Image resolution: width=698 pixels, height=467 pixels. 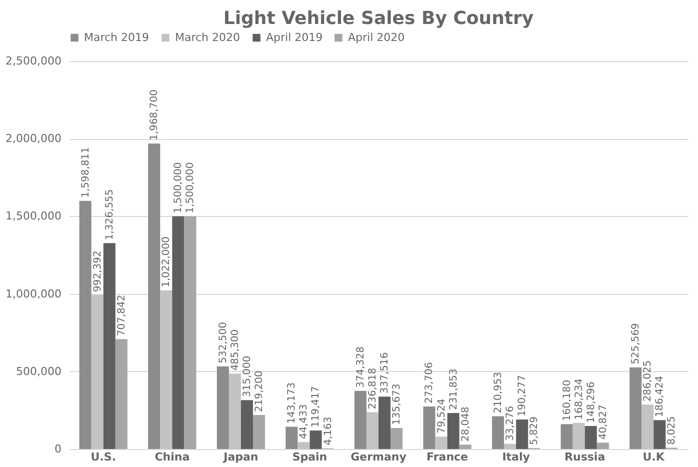 What do you see at coordinates (172, 457) in the screenshot?
I see `x-tick-label: China` at bounding box center [172, 457].